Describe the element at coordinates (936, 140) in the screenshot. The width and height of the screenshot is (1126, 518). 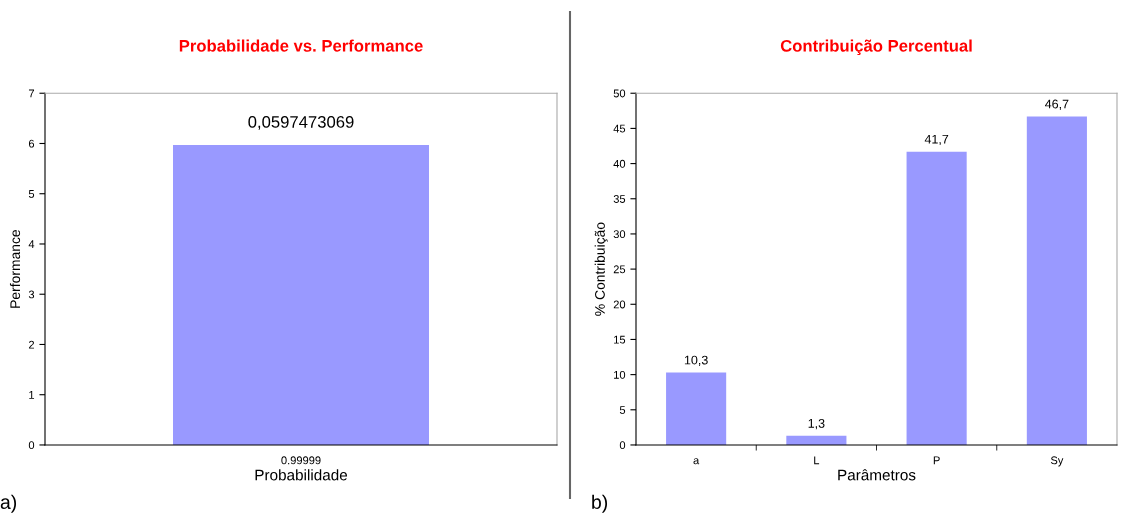
I see `data-label: 41,7` at that location.